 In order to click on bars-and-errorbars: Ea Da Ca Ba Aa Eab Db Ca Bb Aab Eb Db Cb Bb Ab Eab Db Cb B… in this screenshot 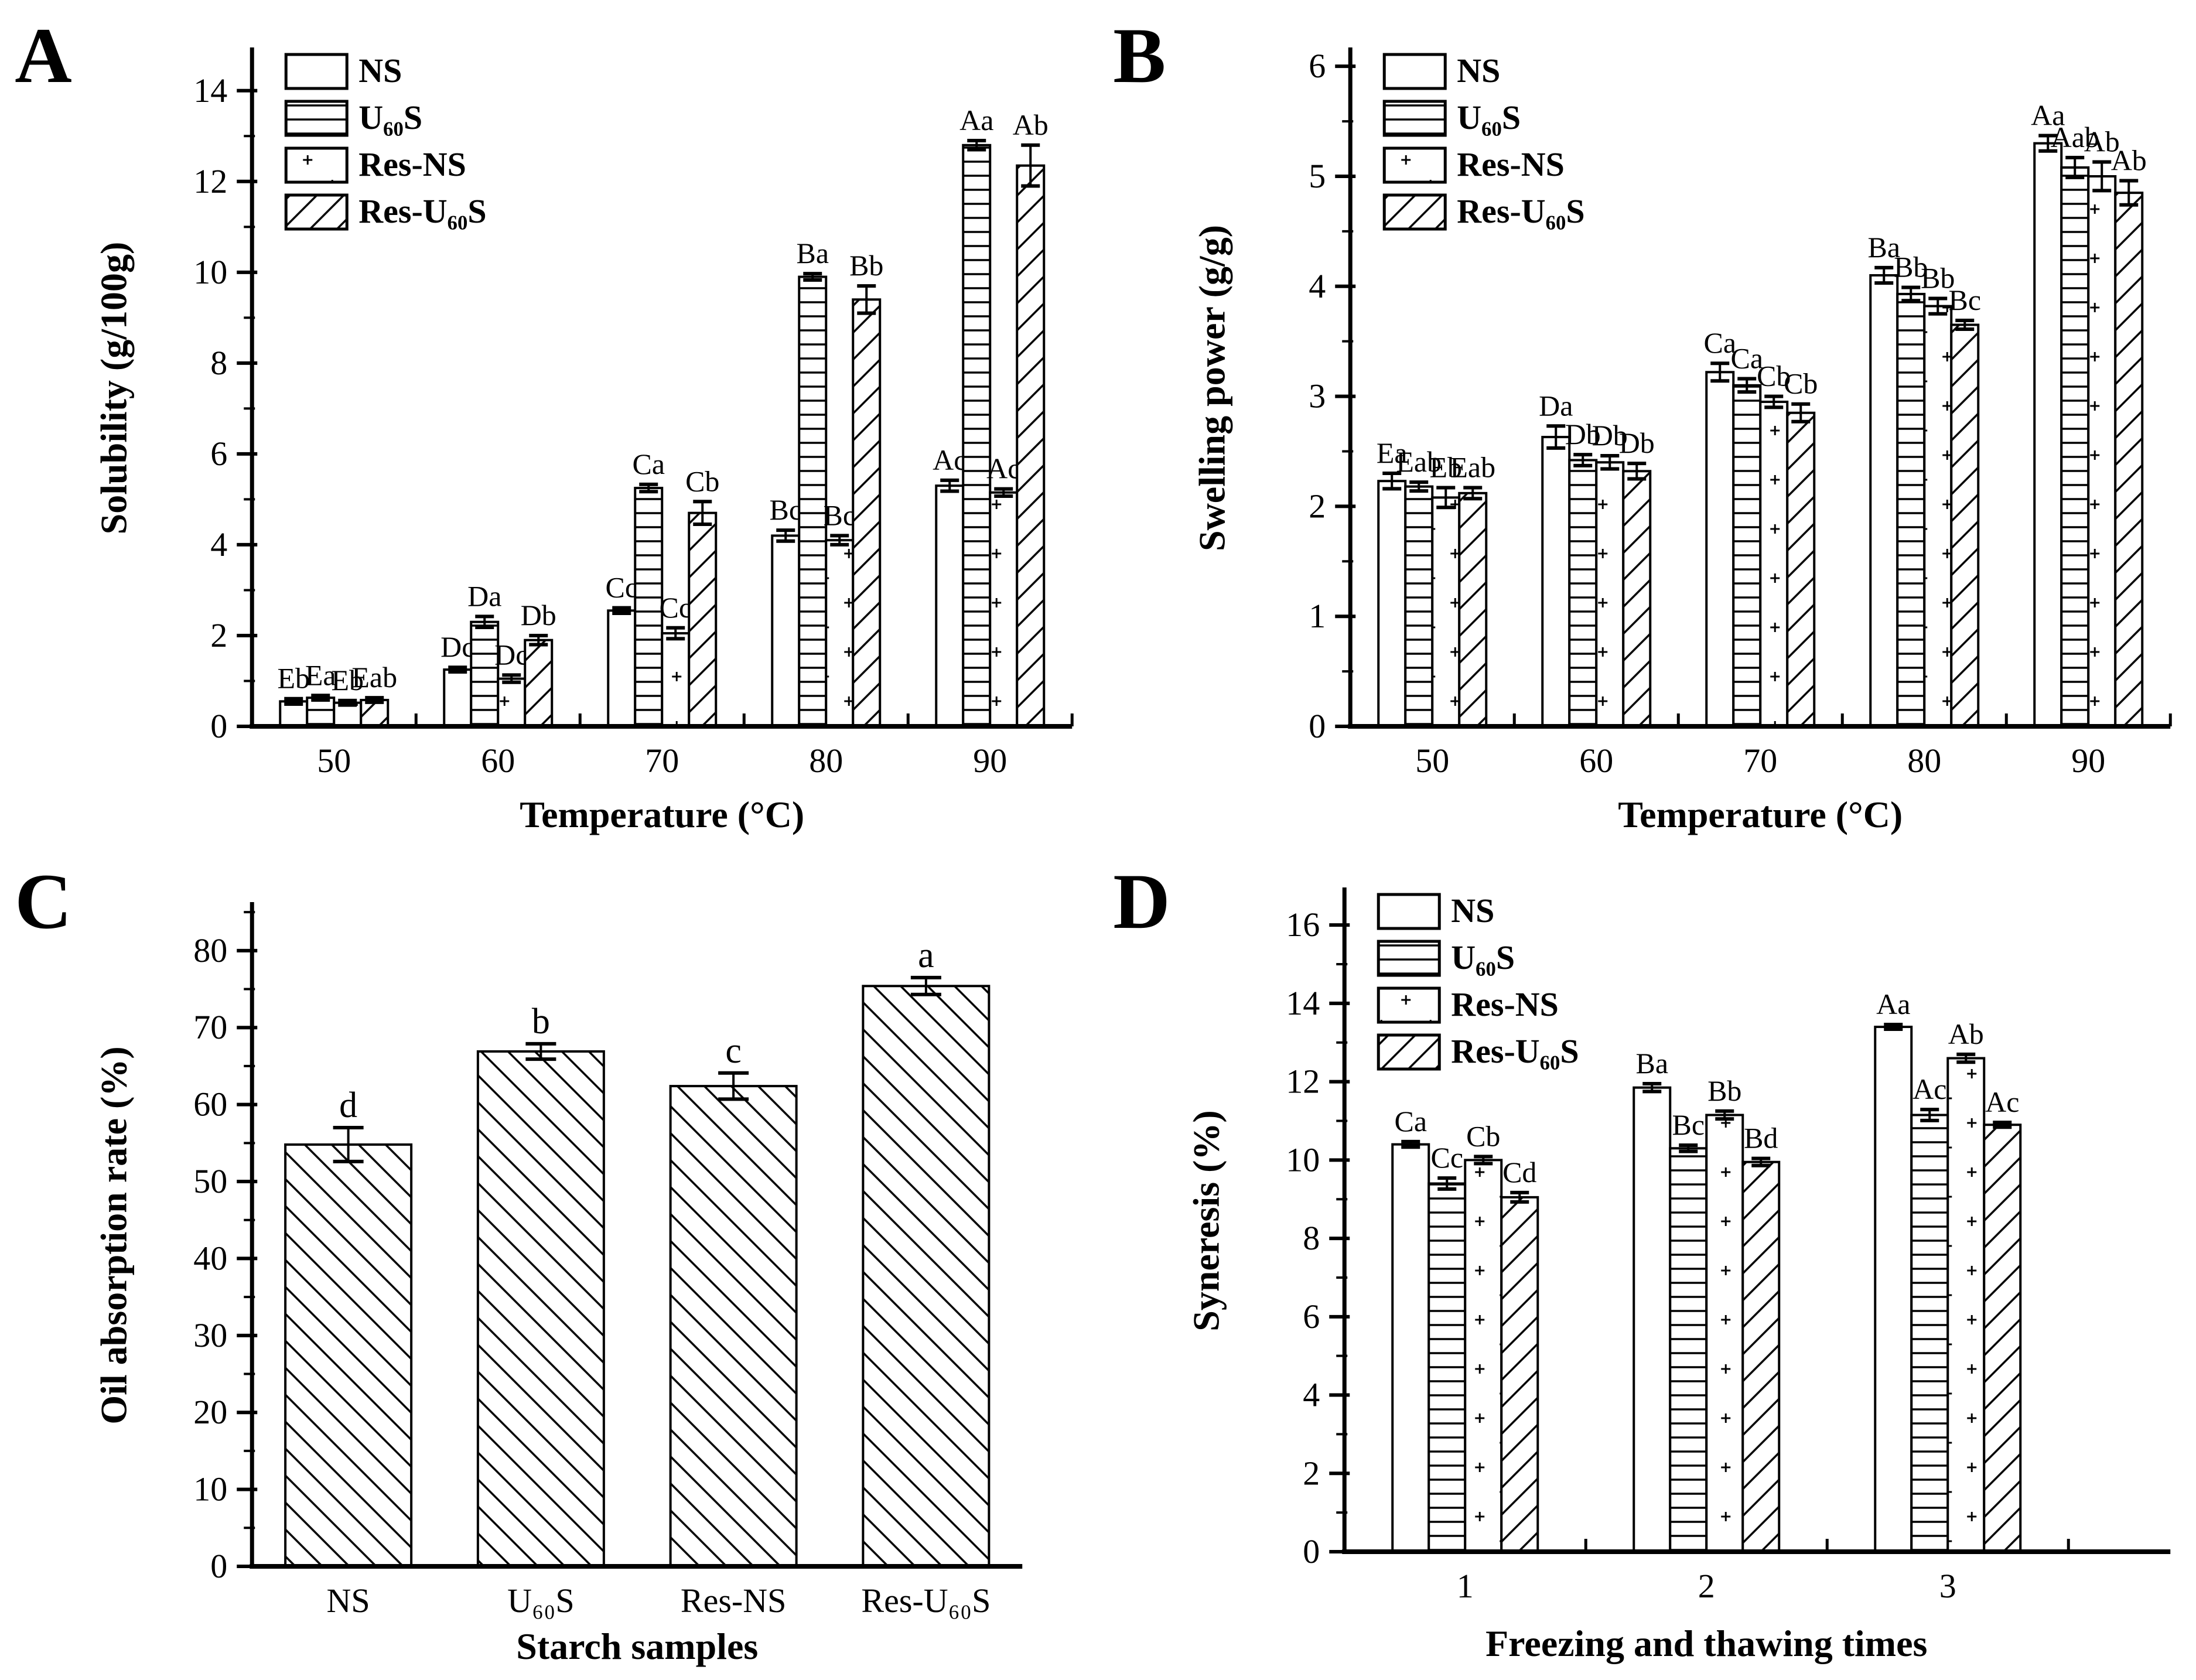, I will do `click(1761, 413)`.